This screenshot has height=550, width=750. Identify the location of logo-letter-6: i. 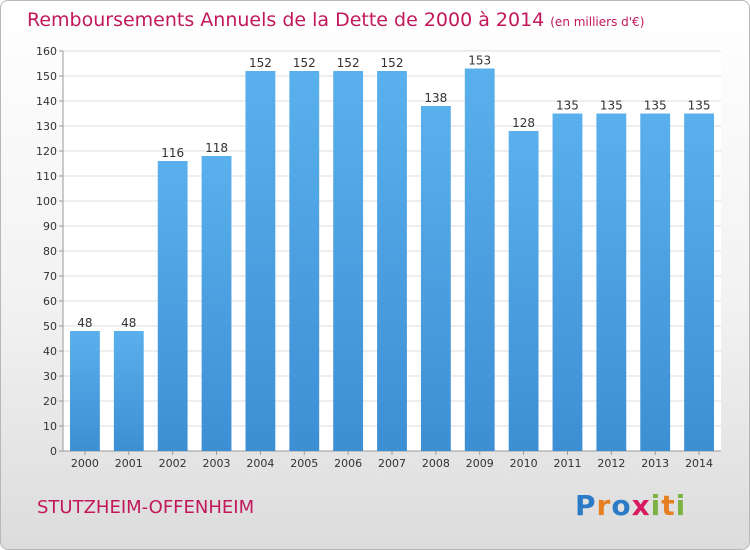
(681, 505).